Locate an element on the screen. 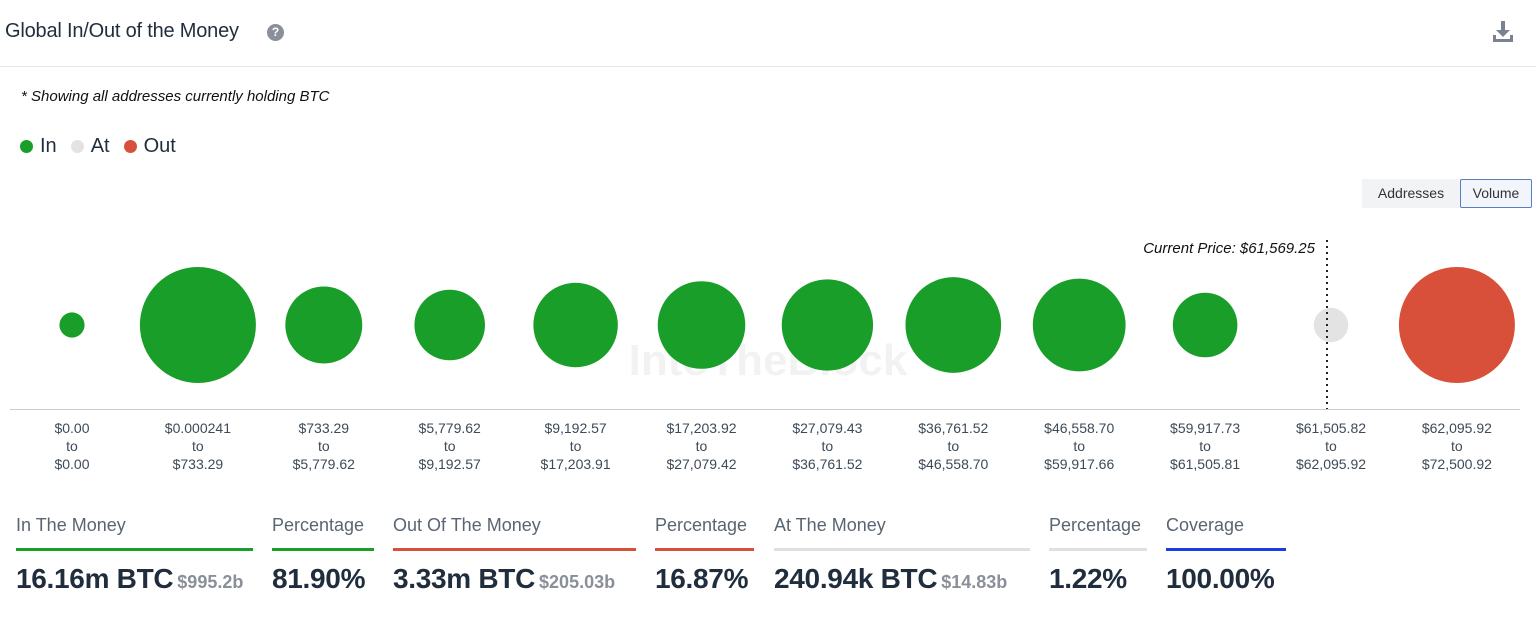 The height and width of the screenshot is (631, 1536). stat-value-row: 81.90% is located at coordinates (323, 579).